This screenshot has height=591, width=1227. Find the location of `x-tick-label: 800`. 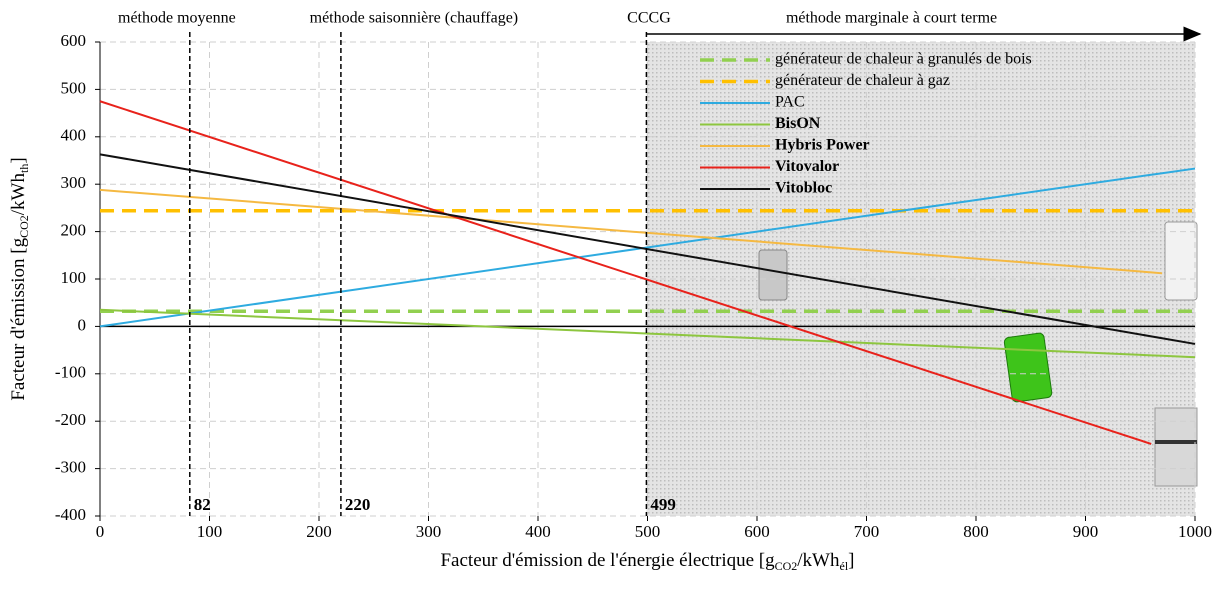

x-tick-label: 800 is located at coordinates (976, 531).